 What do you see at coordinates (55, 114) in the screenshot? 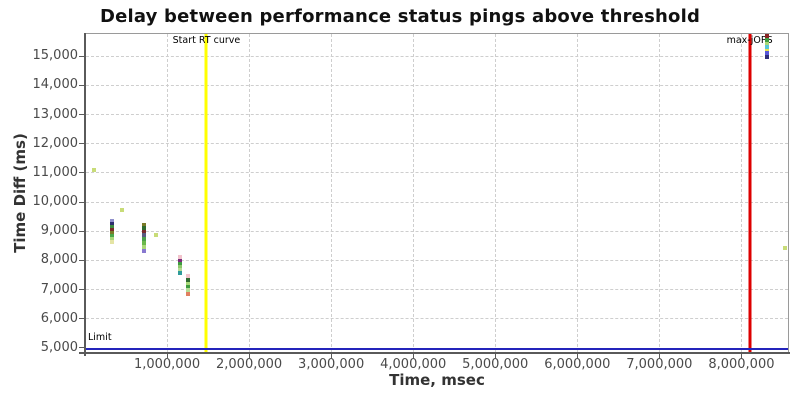
I see `y-tick-label: 13,000` at bounding box center [55, 114].